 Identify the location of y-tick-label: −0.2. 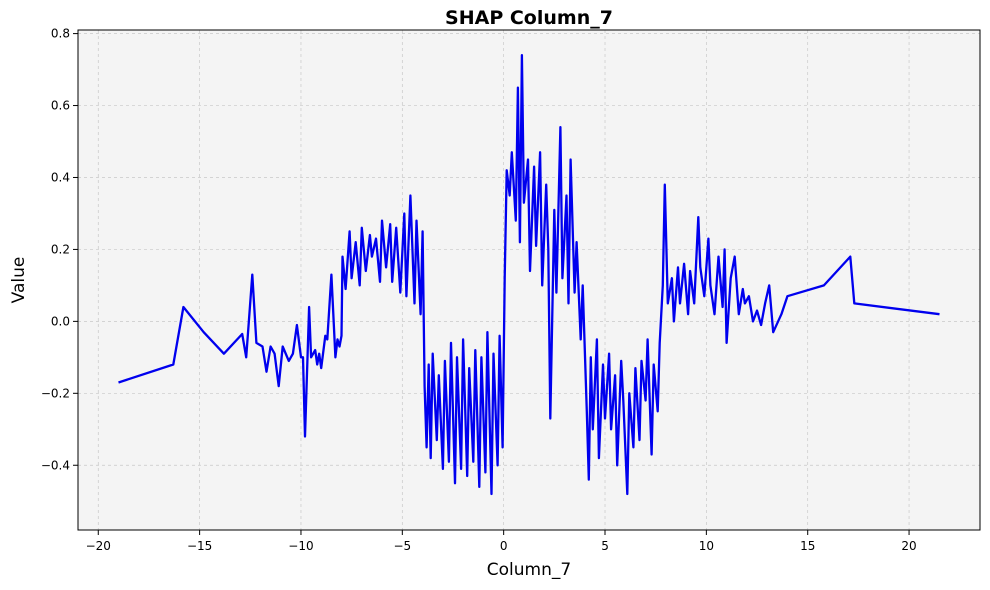
(55, 393).